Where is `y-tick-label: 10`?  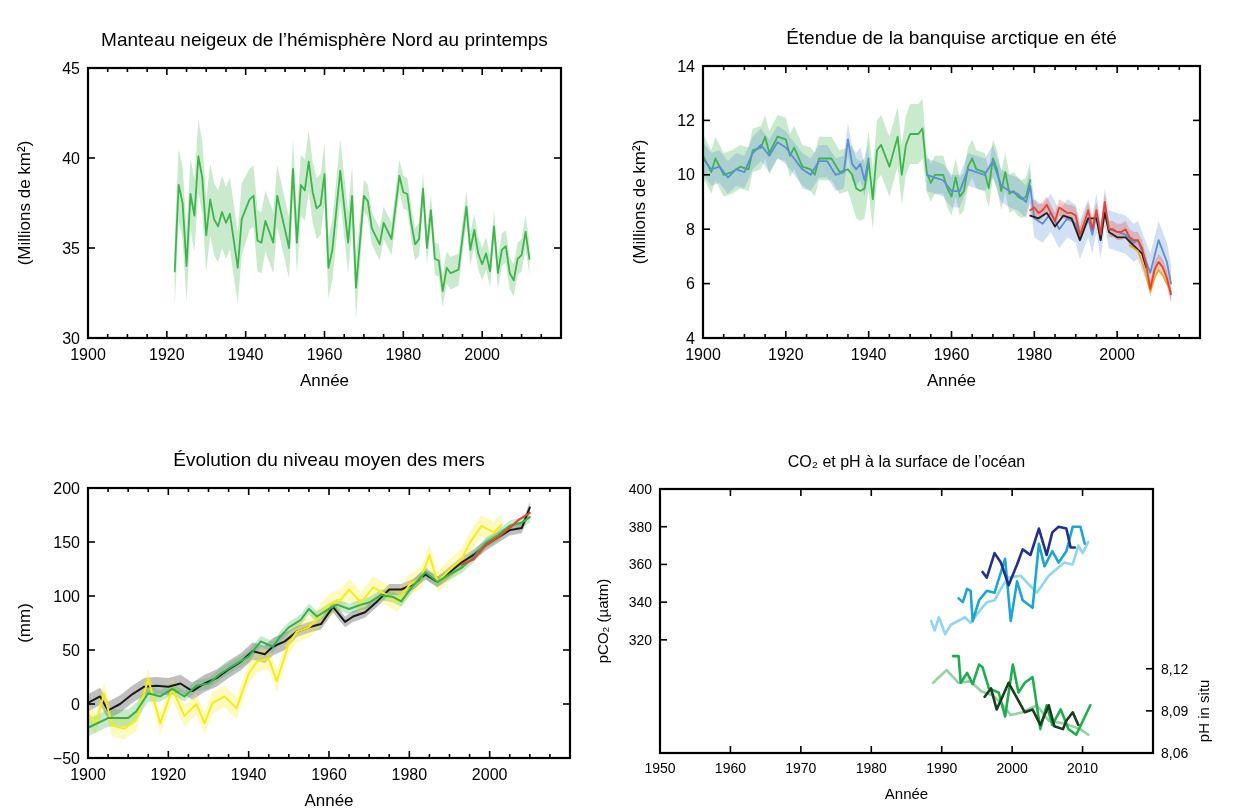 y-tick-label: 10 is located at coordinates (686, 175).